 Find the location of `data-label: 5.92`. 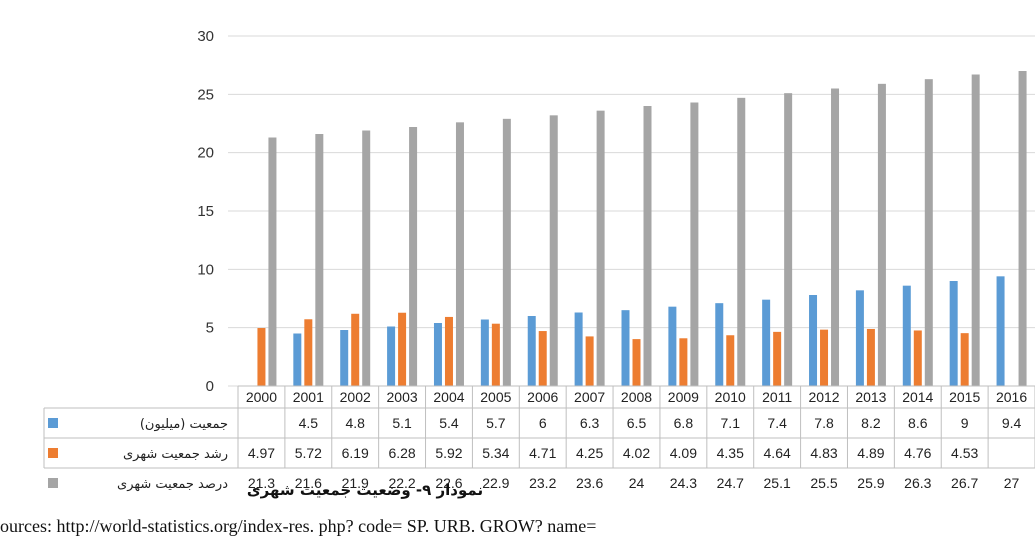

data-label: 5.92 is located at coordinates (448, 453).